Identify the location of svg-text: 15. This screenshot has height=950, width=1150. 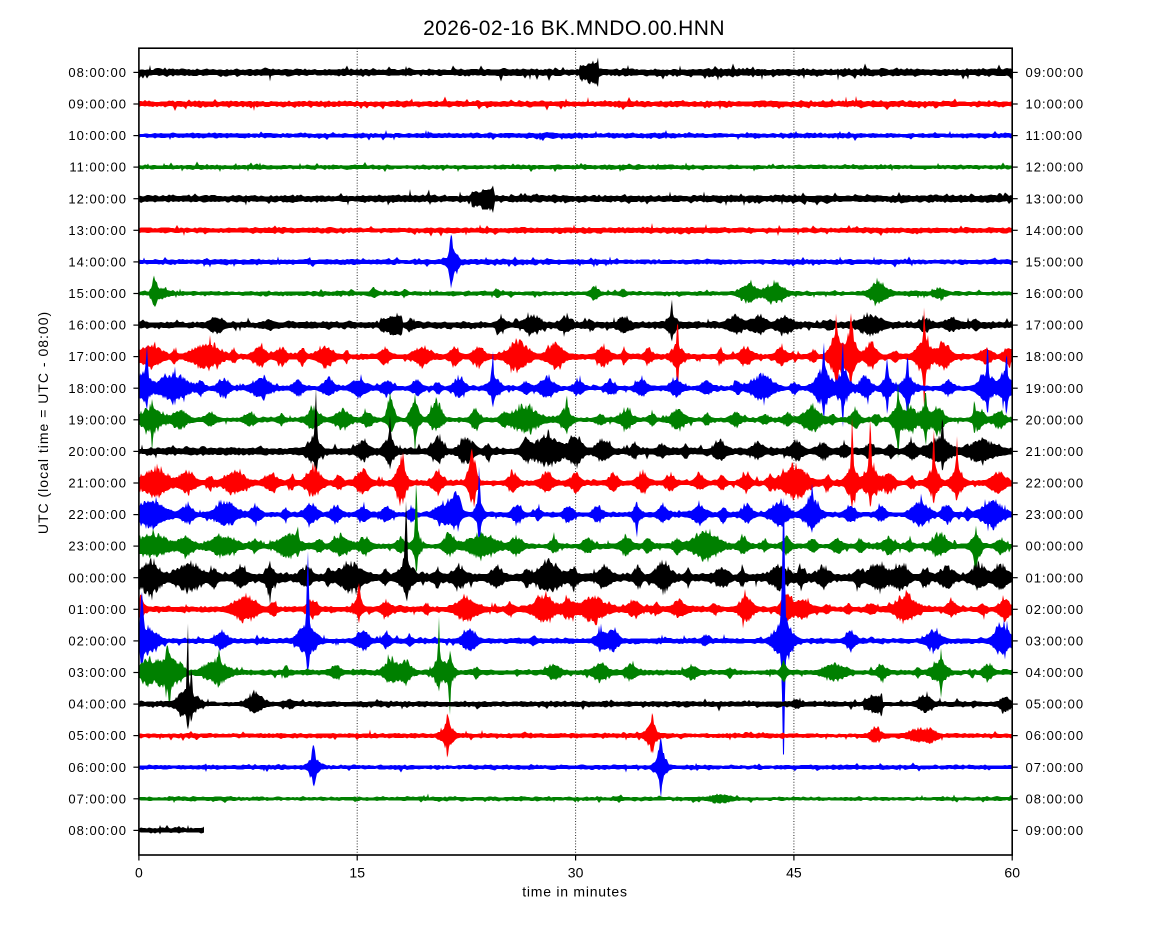
(357, 873).